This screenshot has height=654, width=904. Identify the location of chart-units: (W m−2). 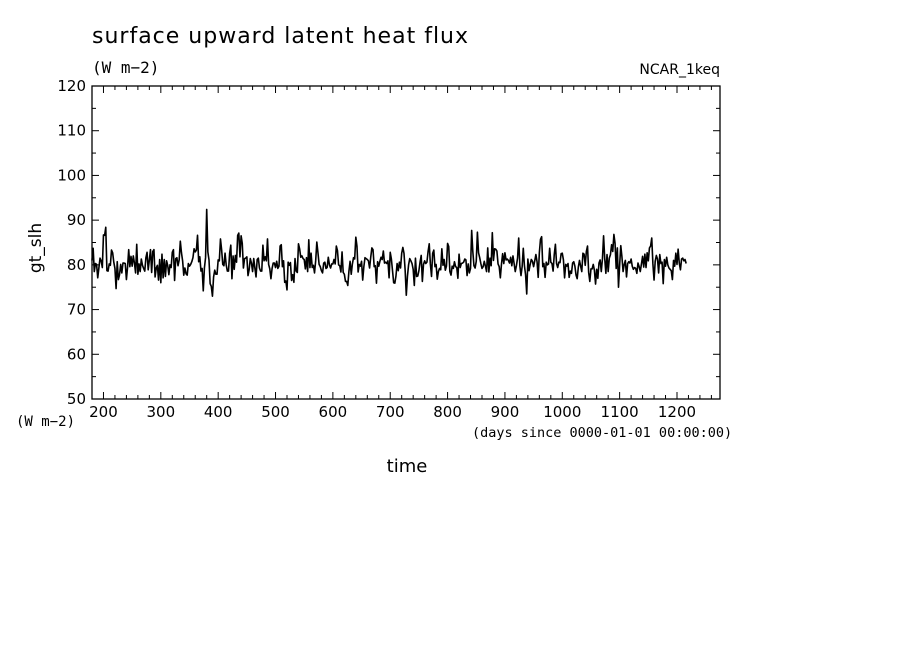
(126, 67).